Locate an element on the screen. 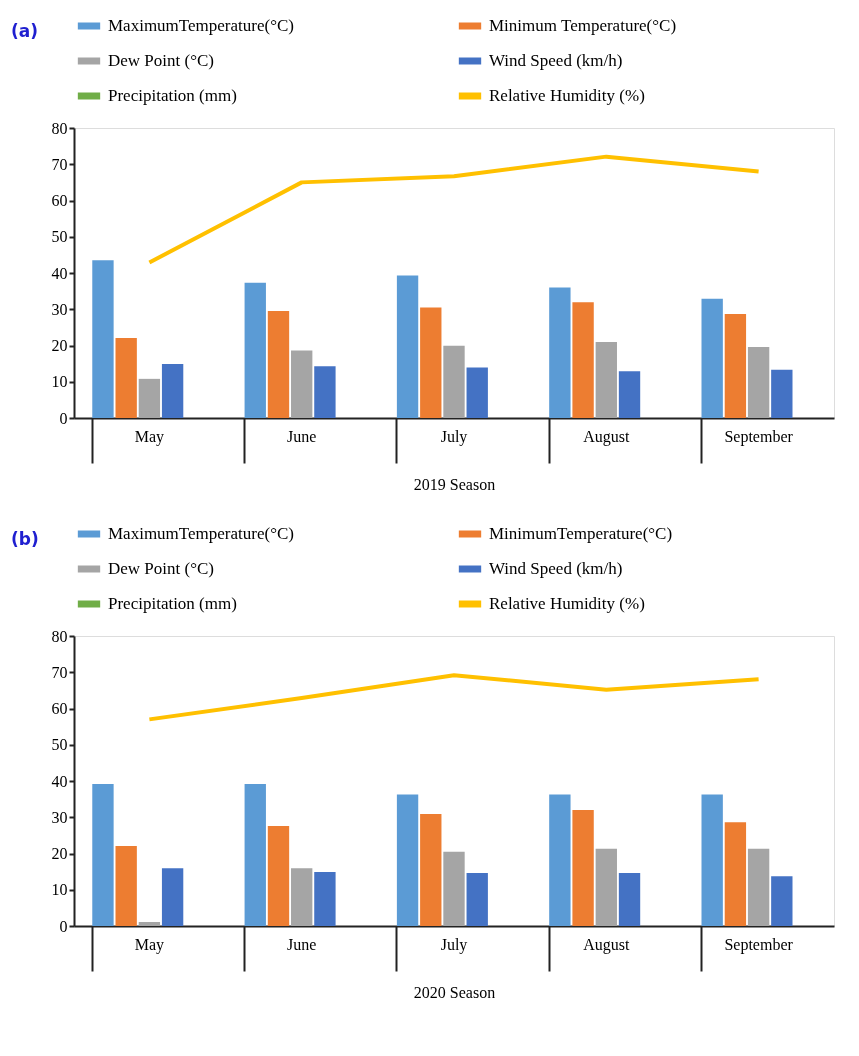 This screenshot has height=1056, width=859. chart-title: (a) is located at coordinates (25, 31).